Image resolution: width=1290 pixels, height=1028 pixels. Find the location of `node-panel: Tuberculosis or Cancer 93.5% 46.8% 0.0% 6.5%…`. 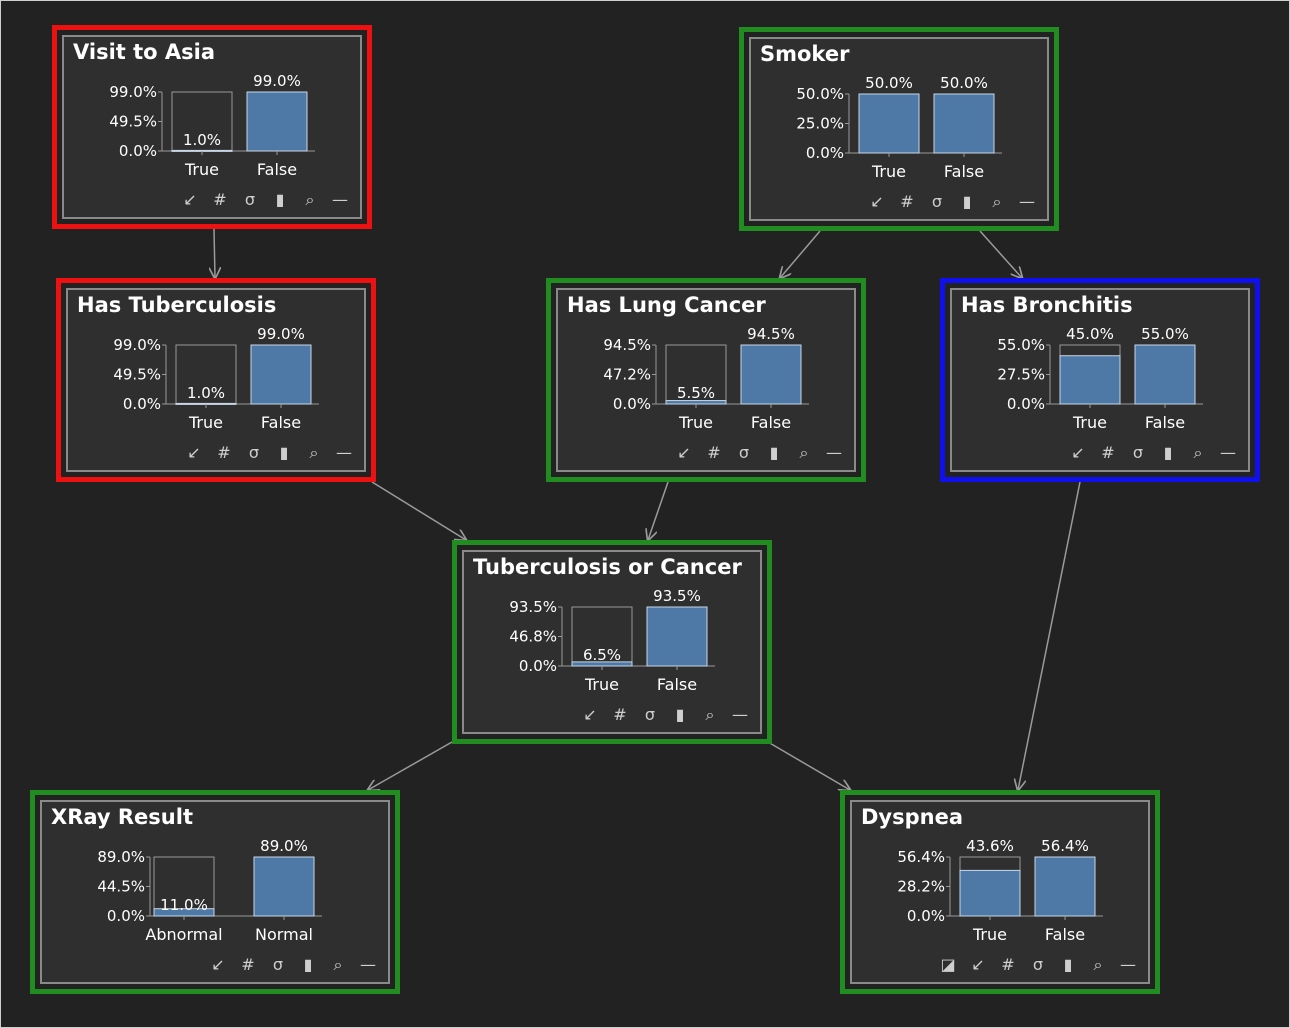

node-panel: Tuberculosis or Cancer 93.5% 46.8% 0.0% 6.5%… is located at coordinates (612, 642).